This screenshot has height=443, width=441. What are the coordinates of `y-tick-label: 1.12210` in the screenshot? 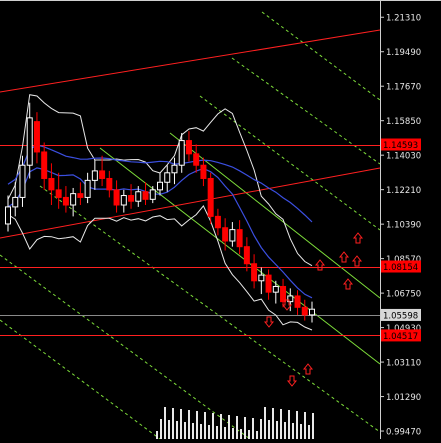 It's located at (403, 191).